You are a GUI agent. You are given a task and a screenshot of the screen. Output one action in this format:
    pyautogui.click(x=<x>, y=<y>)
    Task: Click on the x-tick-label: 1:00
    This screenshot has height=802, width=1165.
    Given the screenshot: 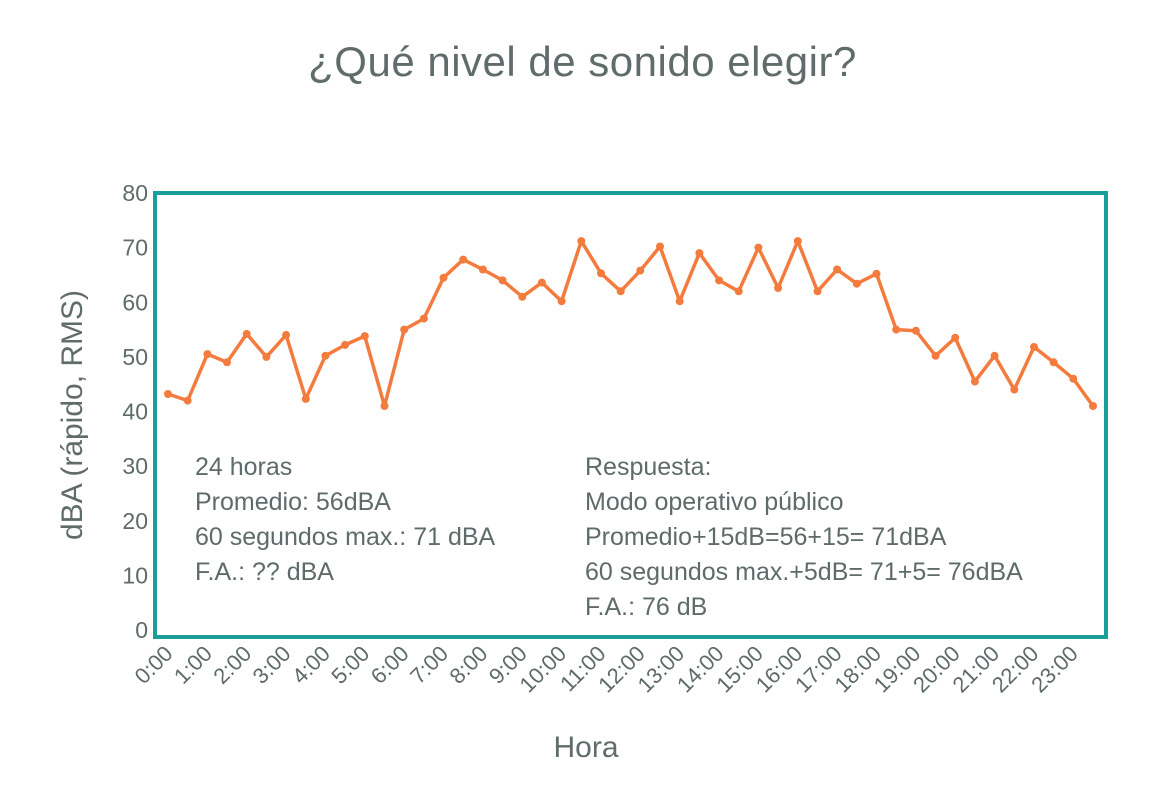 What is the action you would take?
    pyautogui.click(x=193, y=665)
    